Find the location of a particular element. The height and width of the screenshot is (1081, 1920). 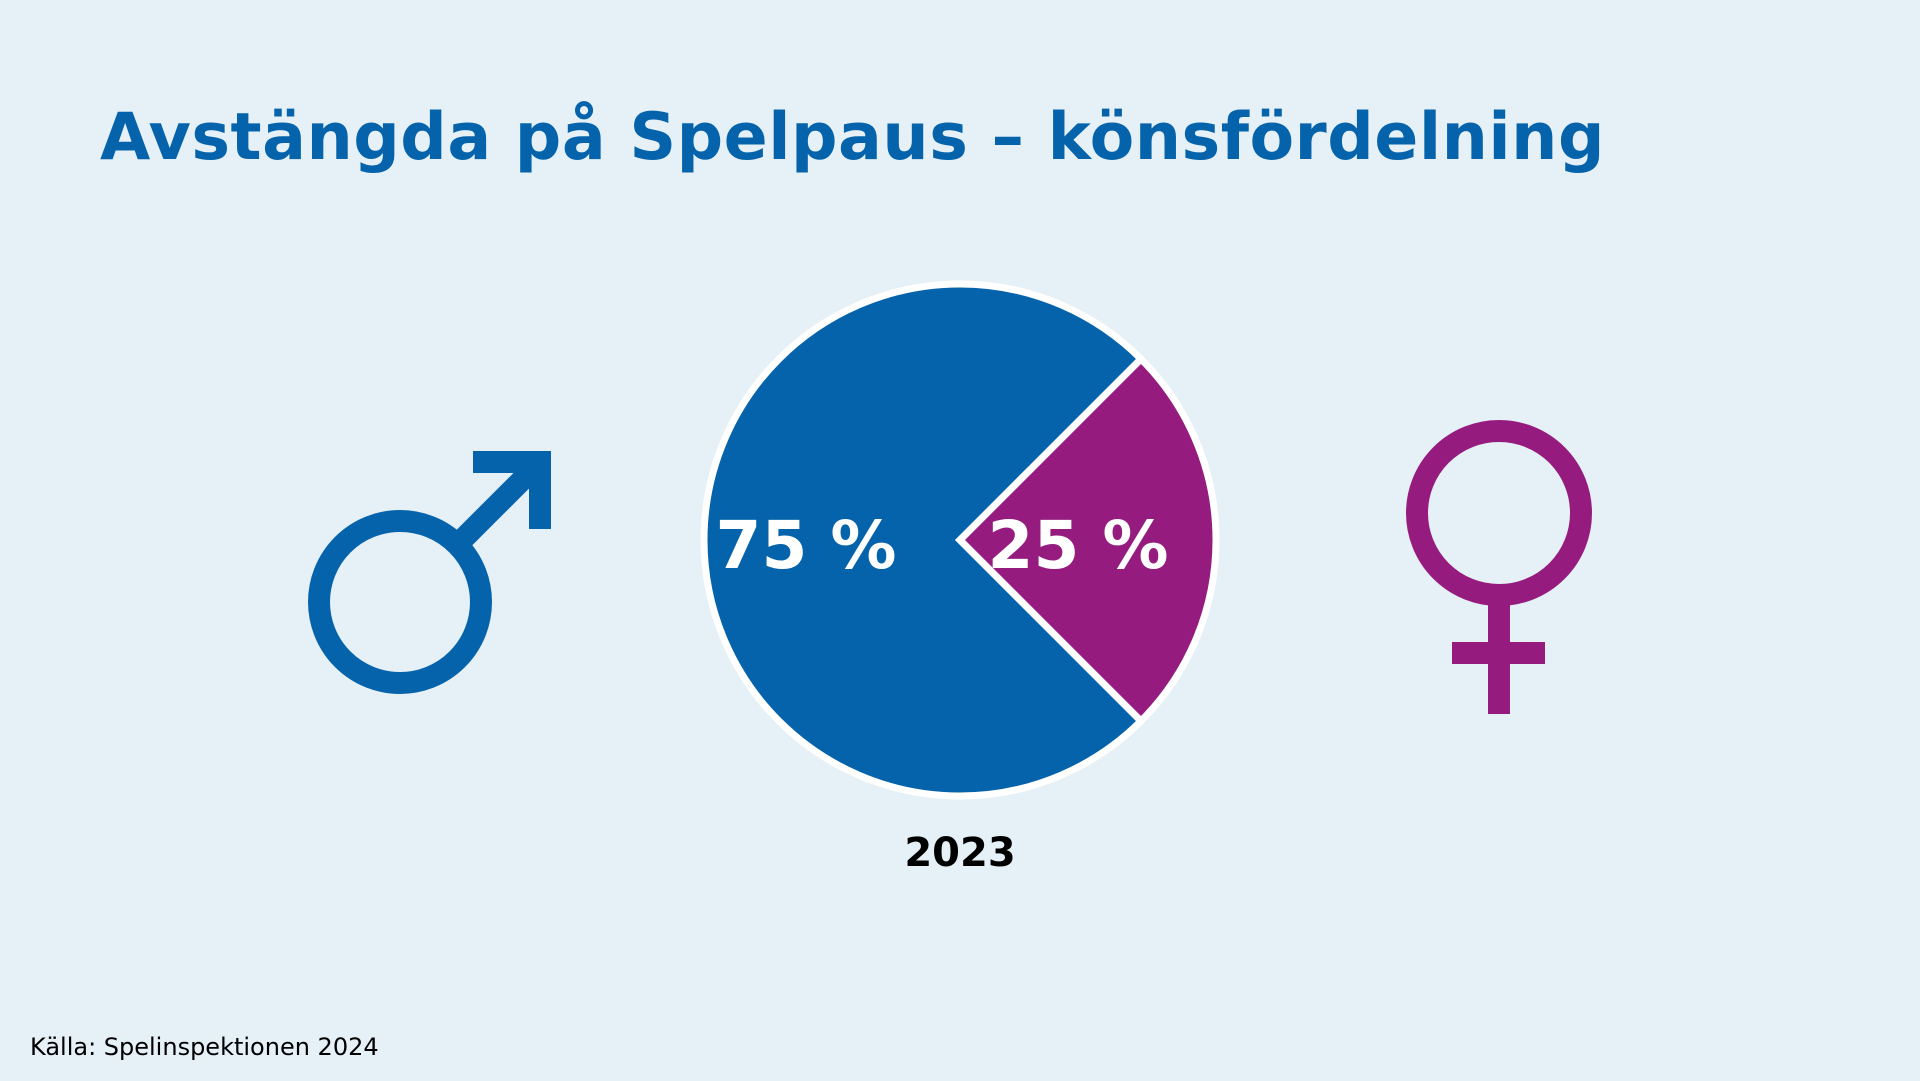

page-title: Avstängda på Spelpaus – könsfördelning is located at coordinates (852, 137).